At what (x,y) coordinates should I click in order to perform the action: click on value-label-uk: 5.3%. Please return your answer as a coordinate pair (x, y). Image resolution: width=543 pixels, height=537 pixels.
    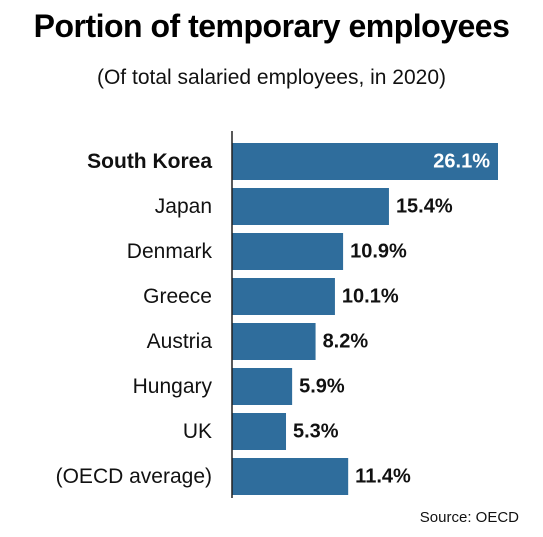
    Looking at the image, I should click on (316, 432).